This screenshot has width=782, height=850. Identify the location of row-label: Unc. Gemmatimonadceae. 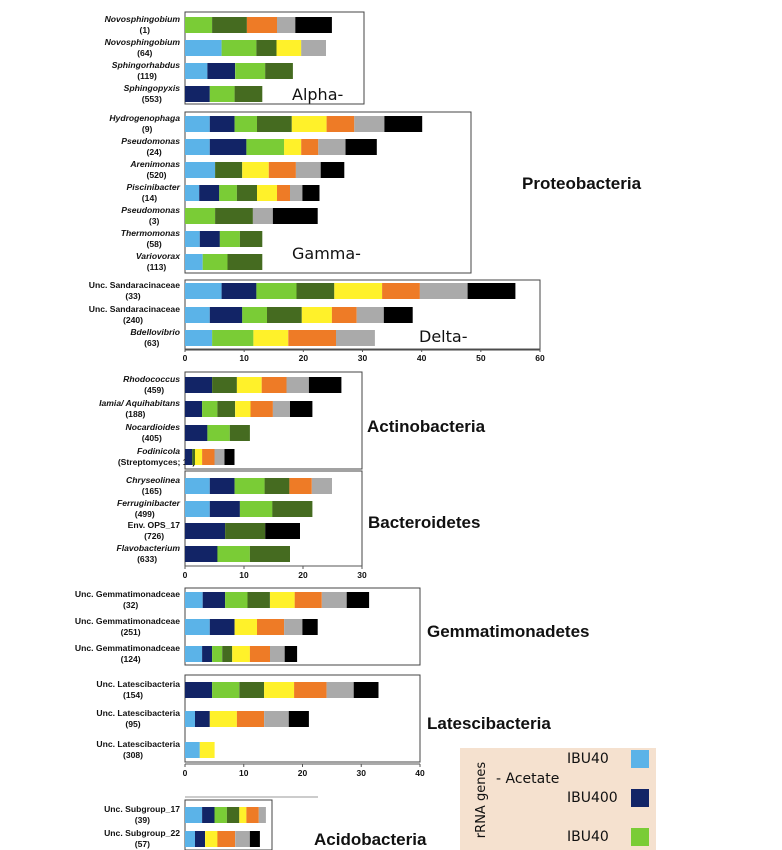
(127, 594).